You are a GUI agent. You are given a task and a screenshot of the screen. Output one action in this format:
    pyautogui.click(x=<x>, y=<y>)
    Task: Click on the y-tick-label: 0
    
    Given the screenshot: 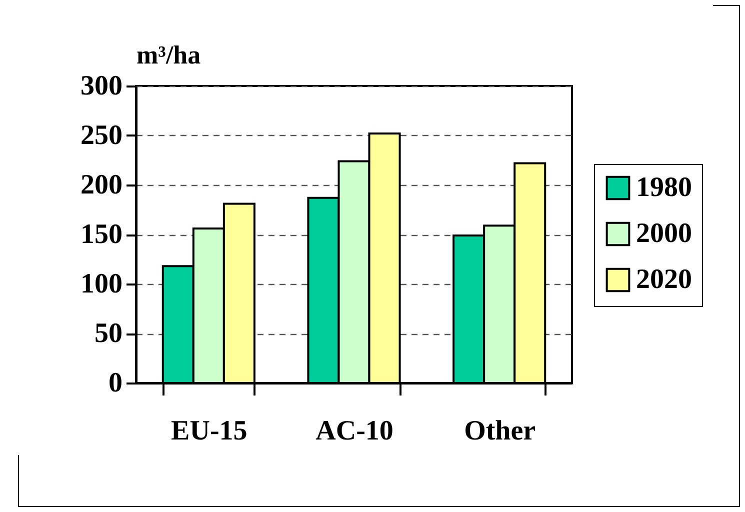 What is the action you would take?
    pyautogui.click(x=115, y=383)
    